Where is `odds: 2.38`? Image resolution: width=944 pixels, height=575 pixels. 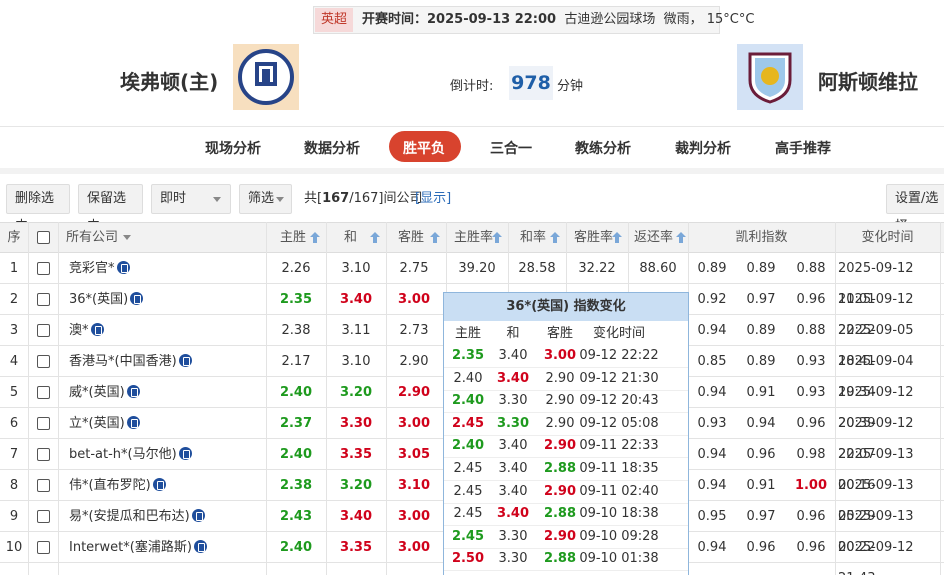 odds: 2.38 is located at coordinates (296, 485).